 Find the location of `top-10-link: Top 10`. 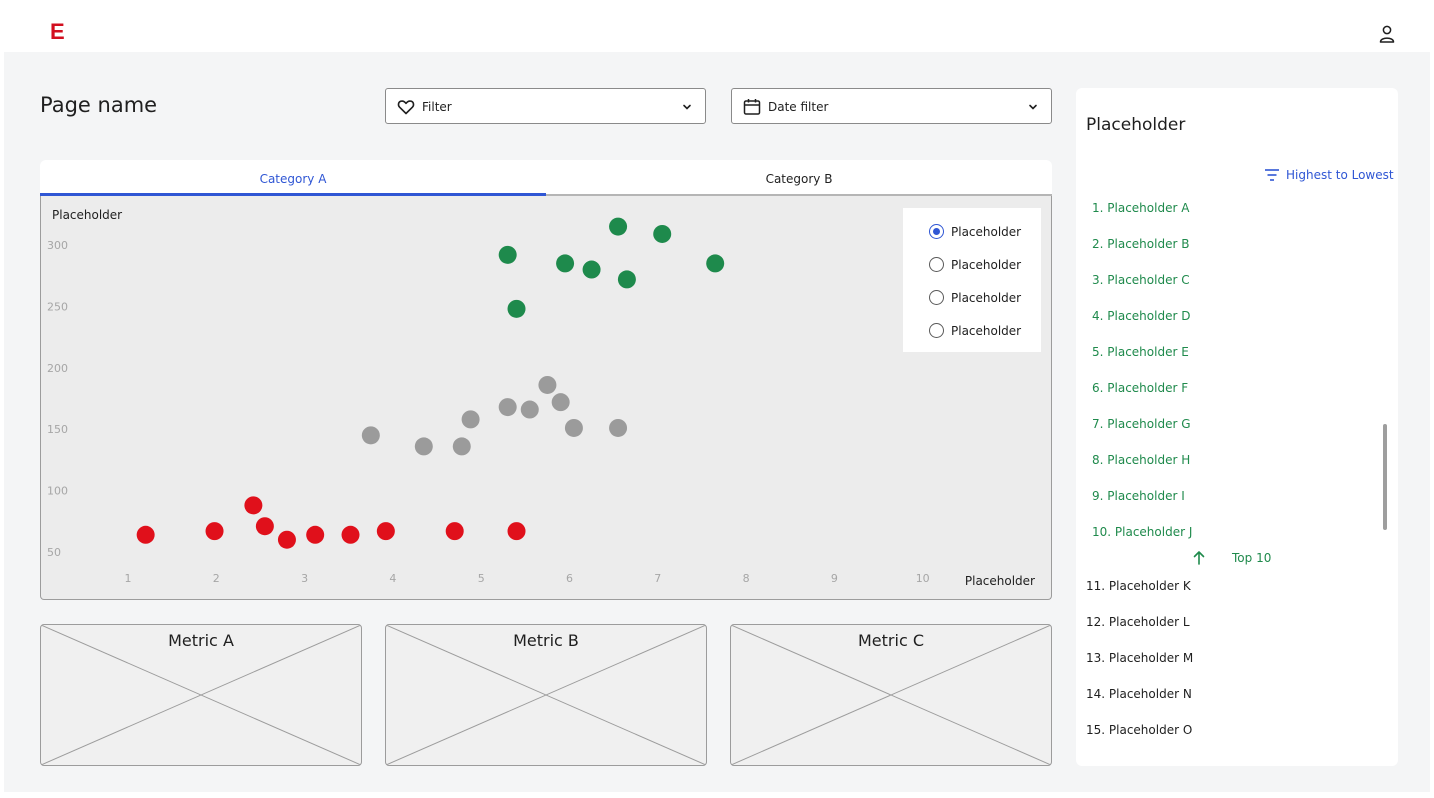

top-10-link: Top 10 is located at coordinates (1242, 558).